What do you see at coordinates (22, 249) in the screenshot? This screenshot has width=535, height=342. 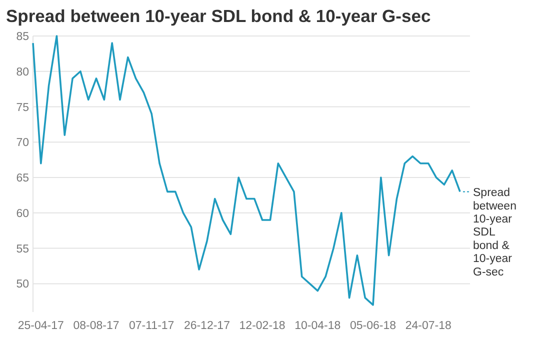 I see `y-tick-label: 55` at bounding box center [22, 249].